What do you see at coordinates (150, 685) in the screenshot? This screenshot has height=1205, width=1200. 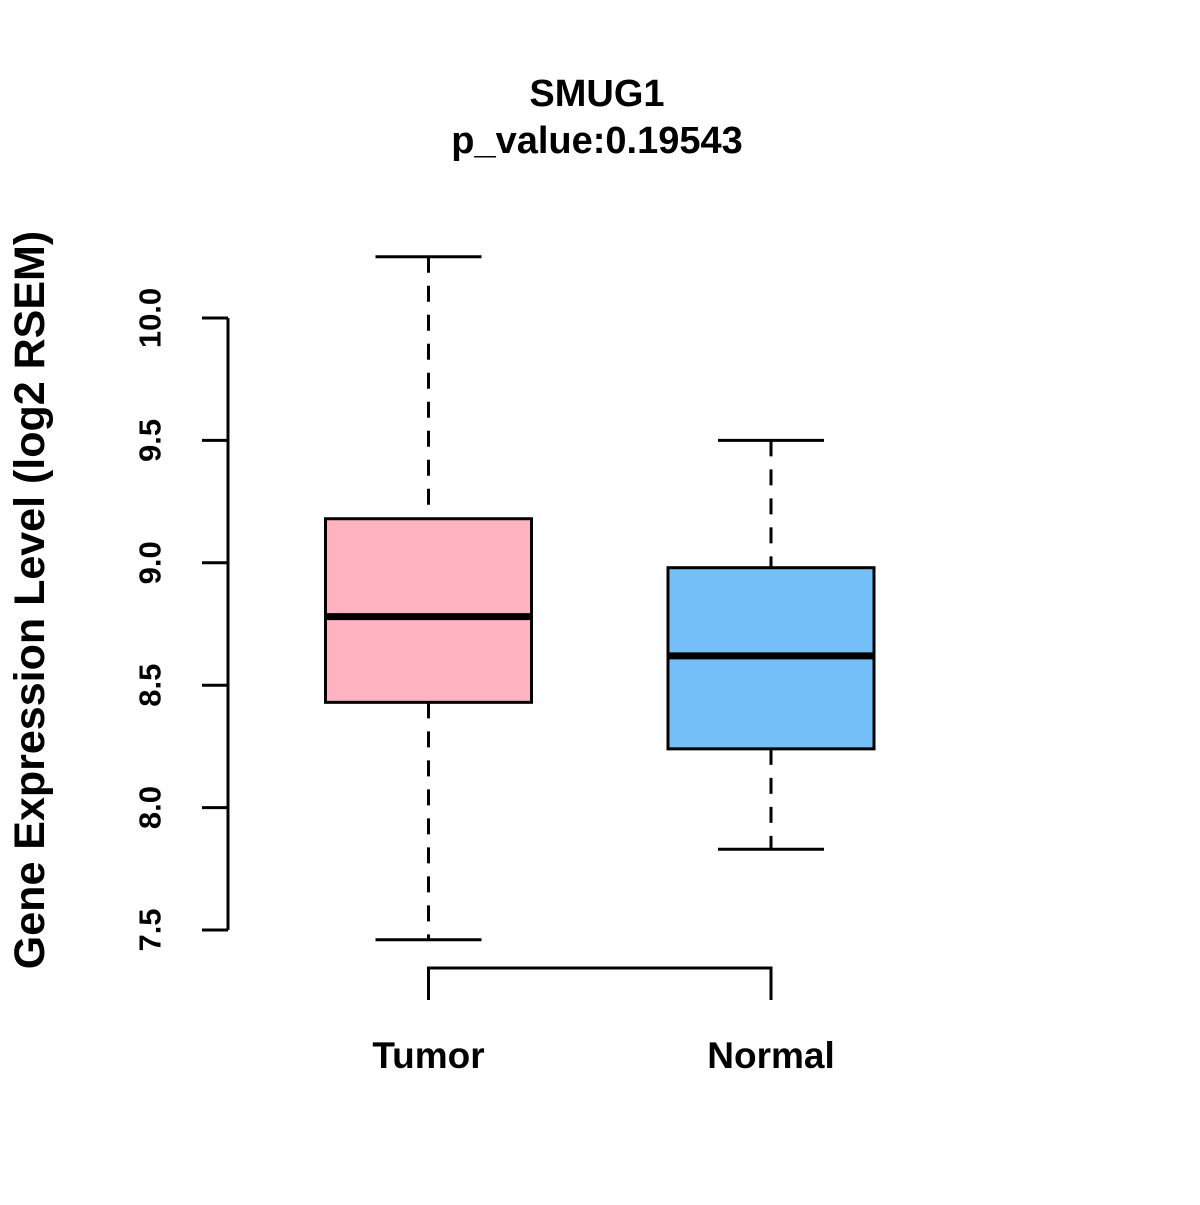 I see `y-tick-label: 8.5` at bounding box center [150, 685].